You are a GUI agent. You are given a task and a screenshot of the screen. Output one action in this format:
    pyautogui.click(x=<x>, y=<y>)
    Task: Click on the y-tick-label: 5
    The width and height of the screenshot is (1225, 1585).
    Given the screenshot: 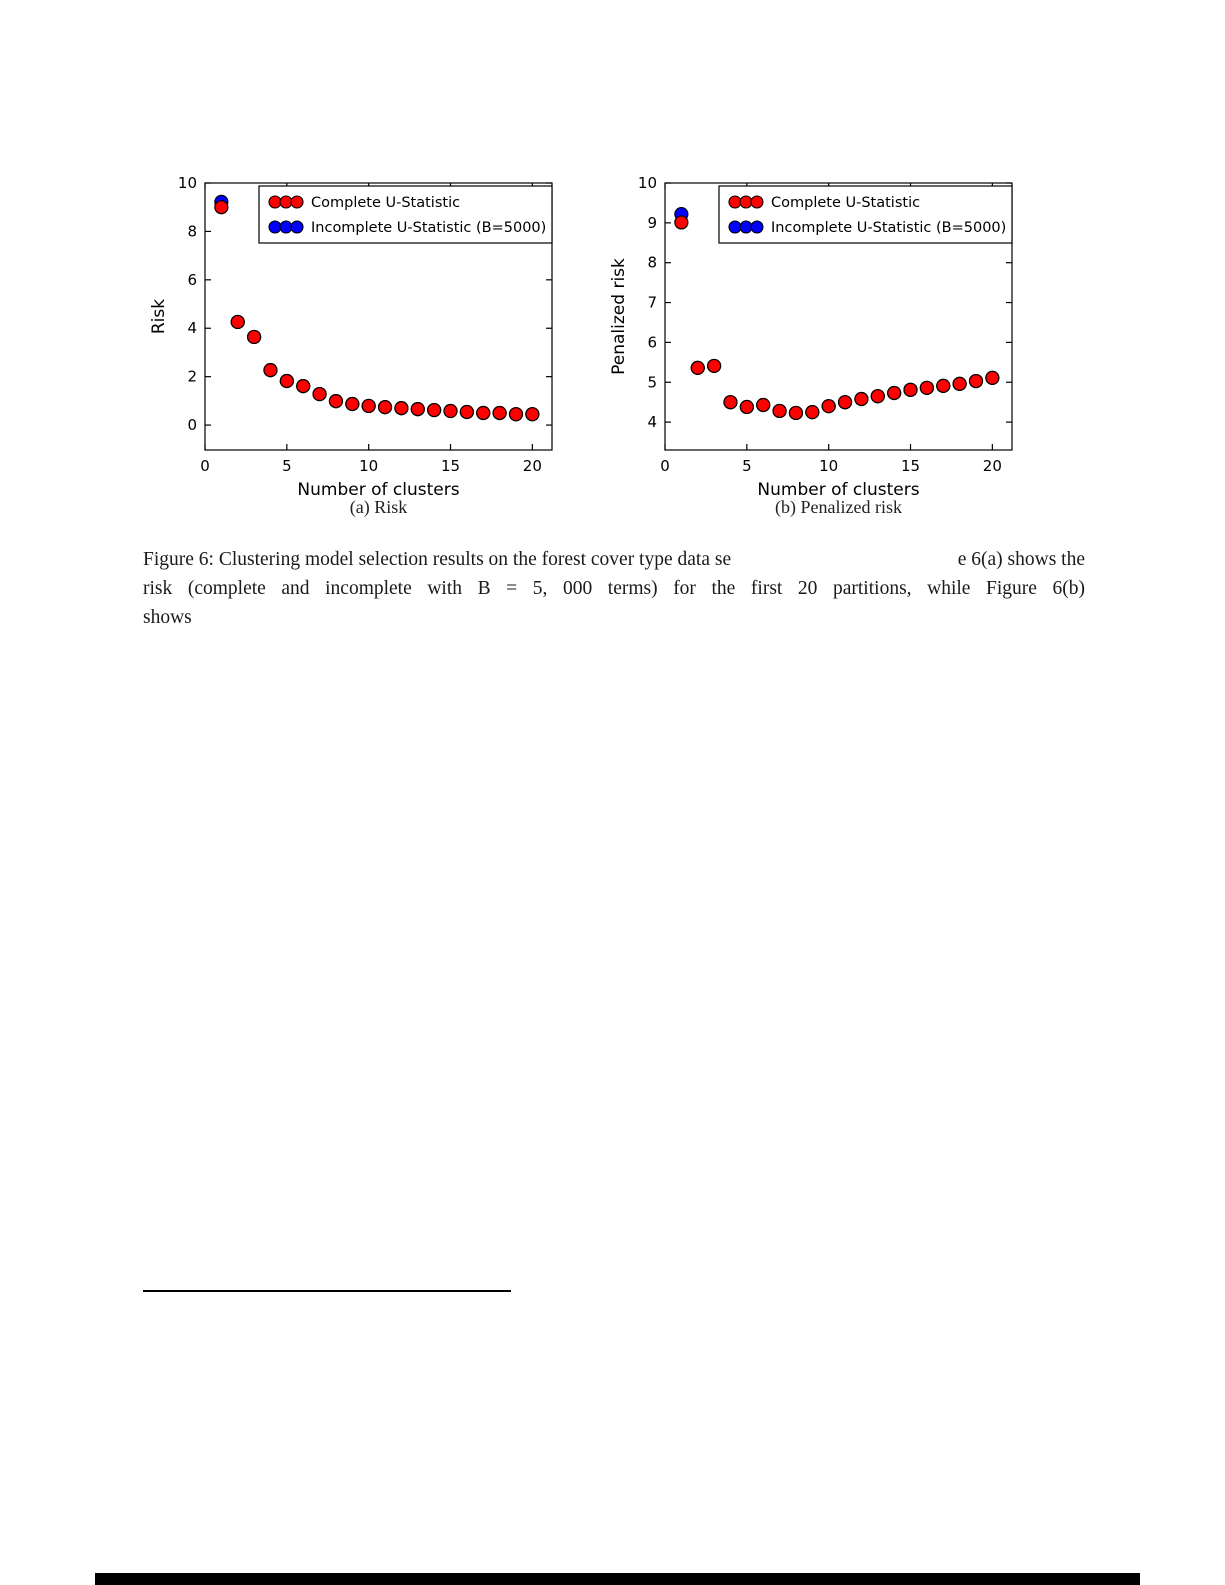 What is the action you would take?
    pyautogui.click(x=652, y=382)
    